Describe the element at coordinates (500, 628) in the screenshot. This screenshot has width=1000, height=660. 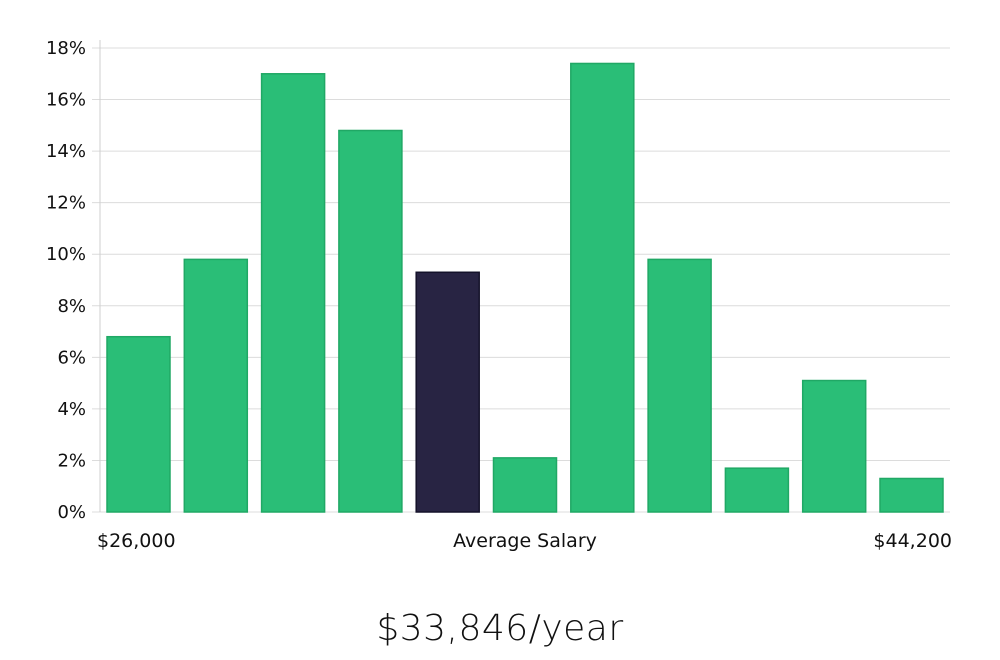
I see `average-salary-headline: $33,846/year` at that location.